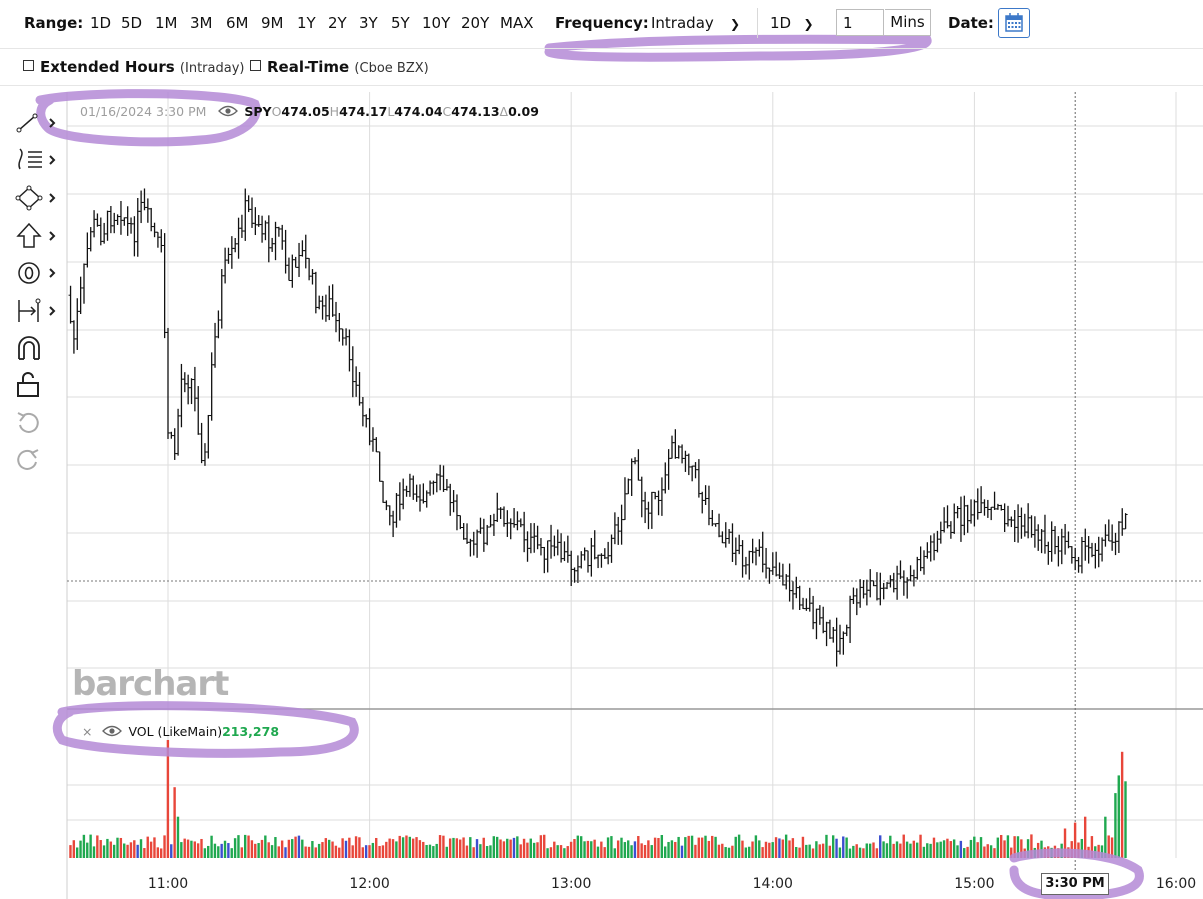 The image size is (1203, 899). Describe the element at coordinates (598, 799) in the screenshot. I see `volume-bars` at that location.